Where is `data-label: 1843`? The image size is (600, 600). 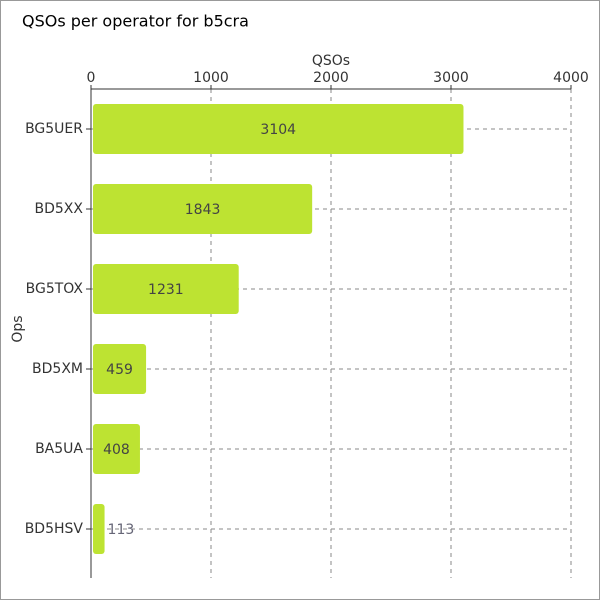 data-label: 1843 is located at coordinates (203, 210).